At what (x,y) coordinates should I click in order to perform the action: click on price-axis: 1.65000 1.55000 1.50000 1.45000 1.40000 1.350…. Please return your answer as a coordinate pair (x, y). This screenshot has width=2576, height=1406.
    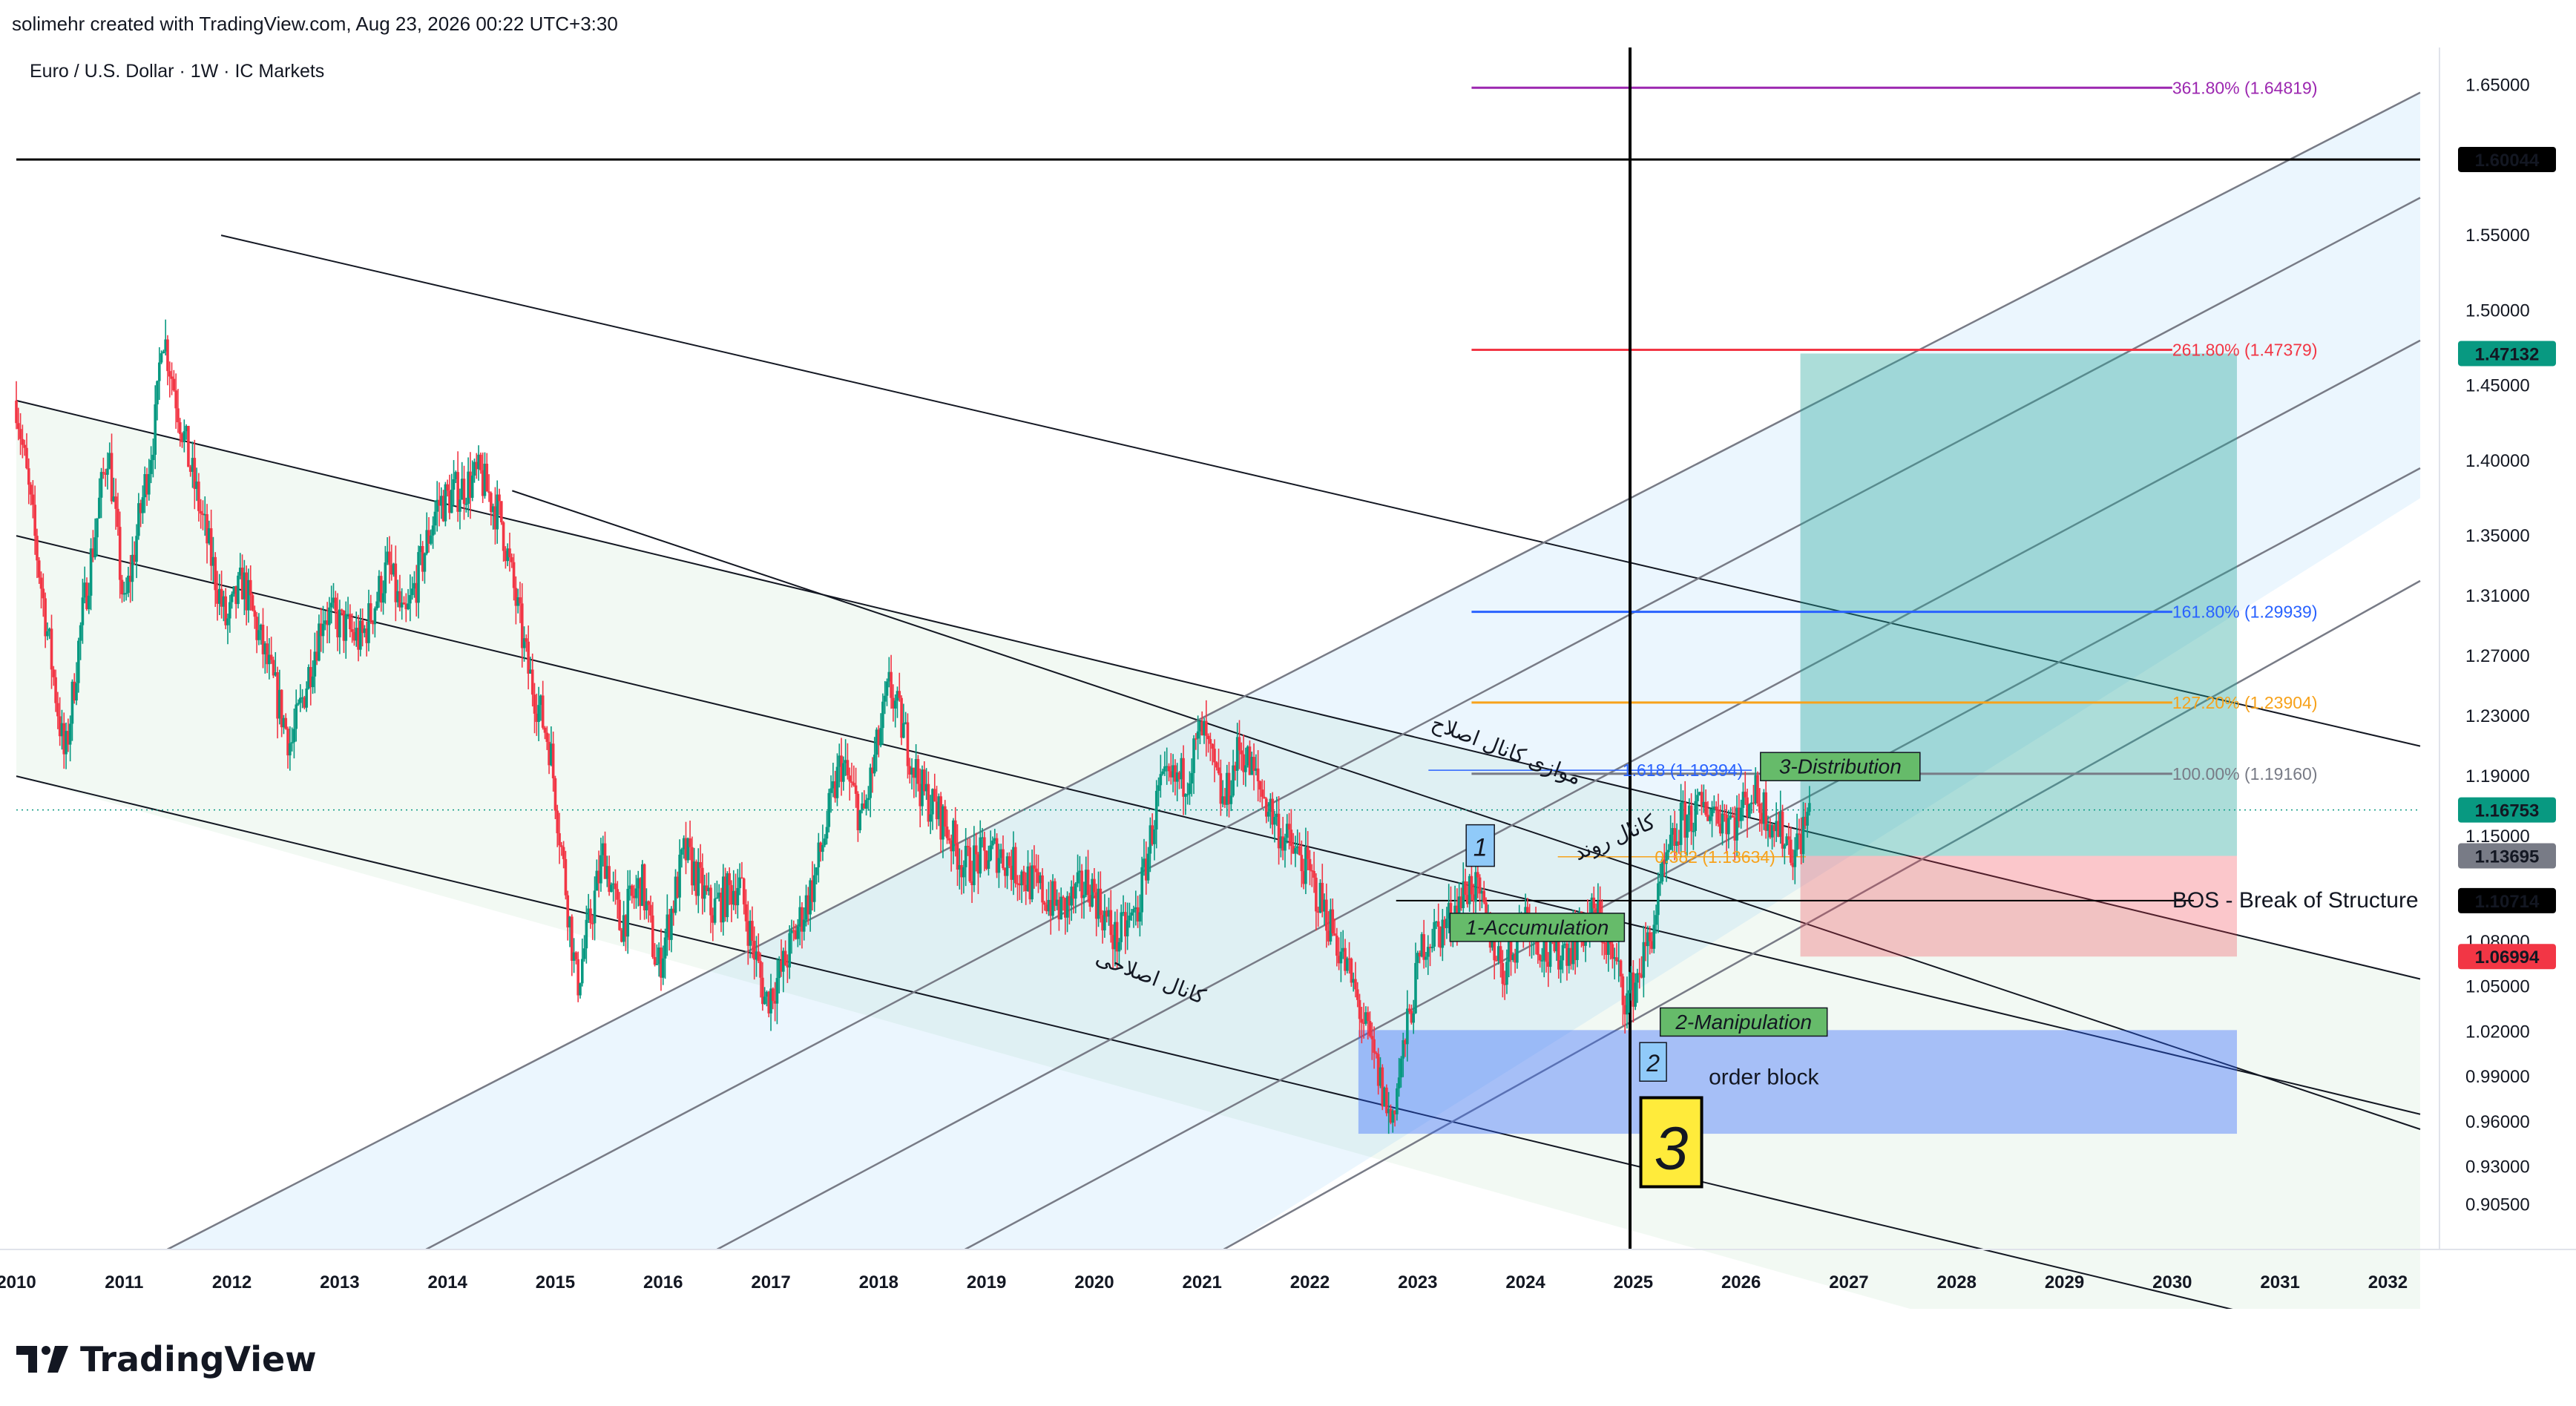
    Looking at the image, I should click on (2507, 645).